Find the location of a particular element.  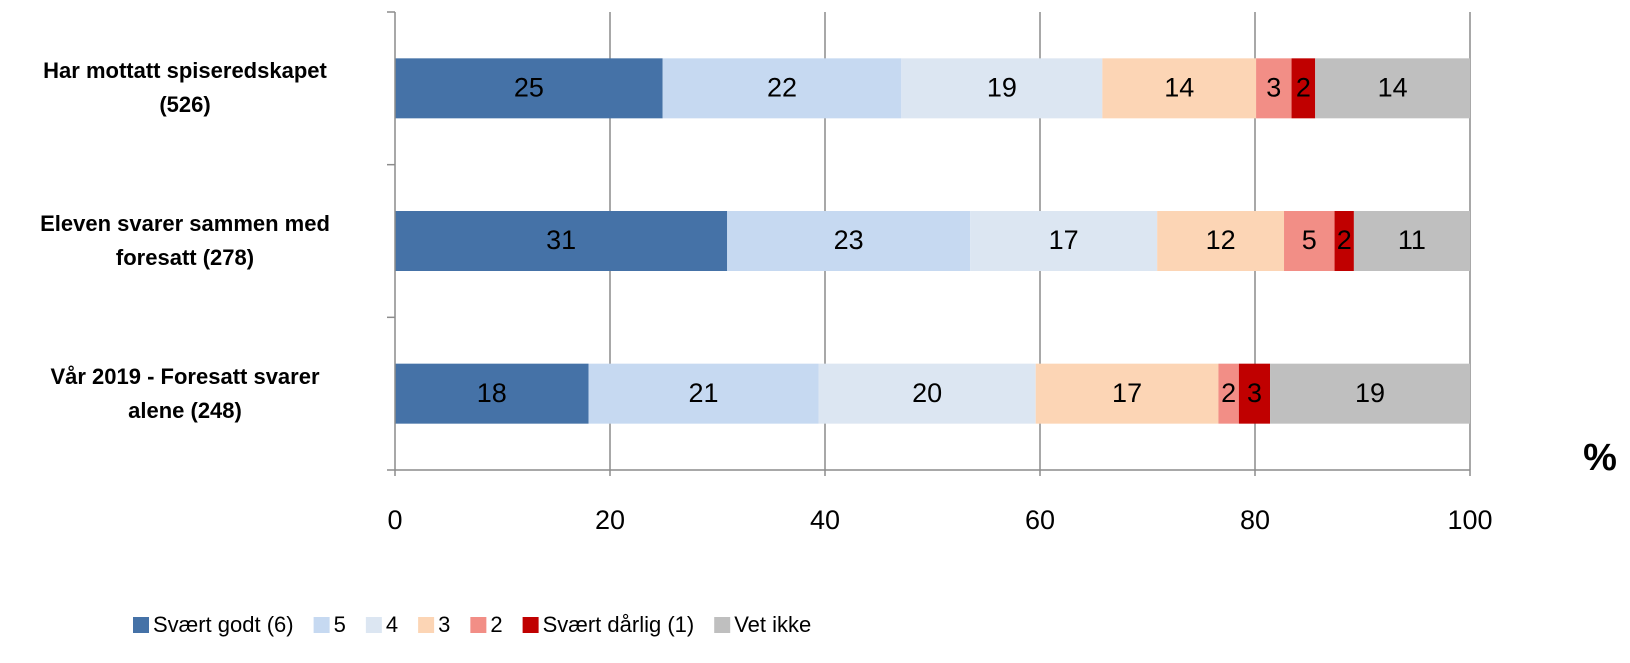

data-label: 11 is located at coordinates (1412, 240).